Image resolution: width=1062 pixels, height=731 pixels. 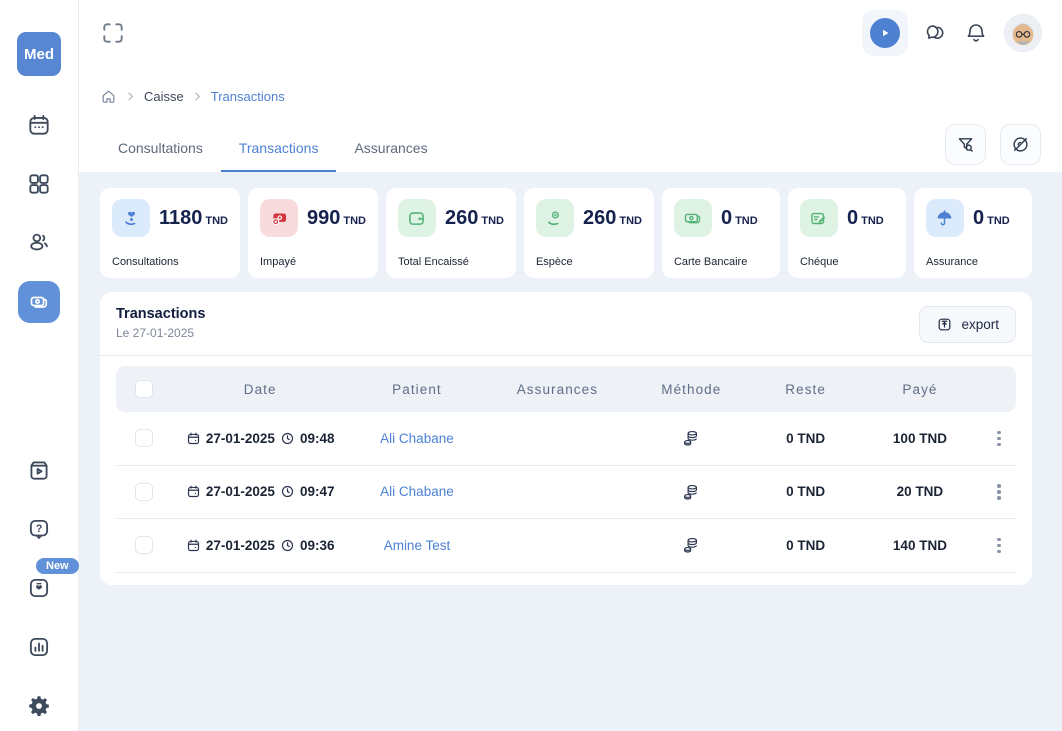 What do you see at coordinates (919, 545) in the screenshot?
I see `paye-value: 140 TND` at bounding box center [919, 545].